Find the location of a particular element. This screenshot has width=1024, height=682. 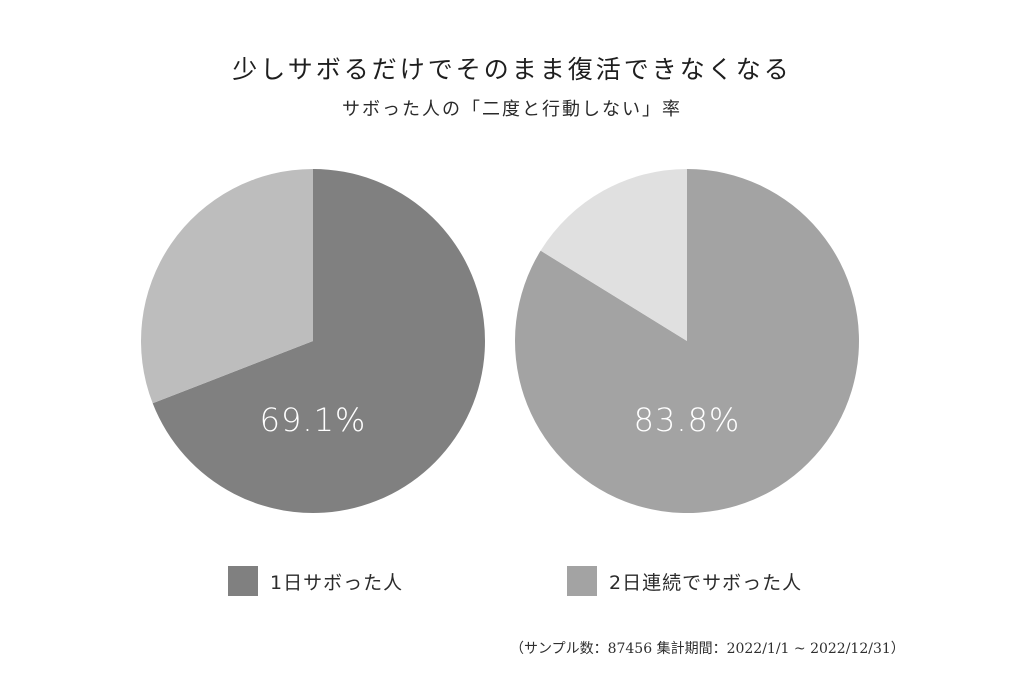

chart-title: 少しサボるだけでそのまま復活できなくなる is located at coordinates (512, 69).